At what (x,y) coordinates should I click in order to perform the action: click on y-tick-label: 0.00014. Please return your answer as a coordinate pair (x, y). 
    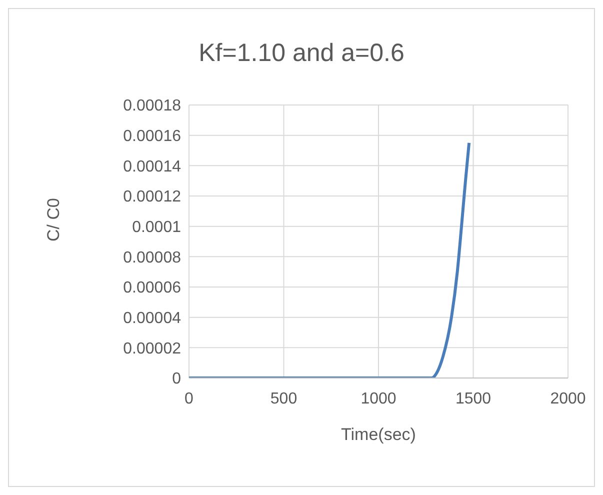
    Looking at the image, I should click on (152, 167).